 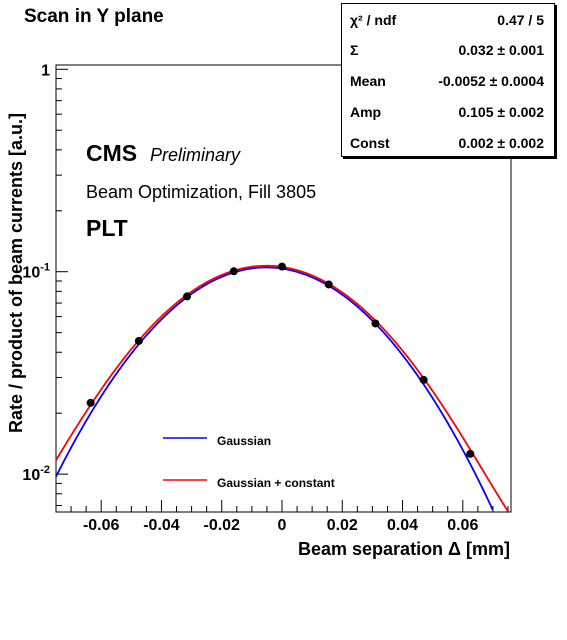 What do you see at coordinates (462, 525) in the screenshot?
I see `x-tick-label: 0.06` at bounding box center [462, 525].